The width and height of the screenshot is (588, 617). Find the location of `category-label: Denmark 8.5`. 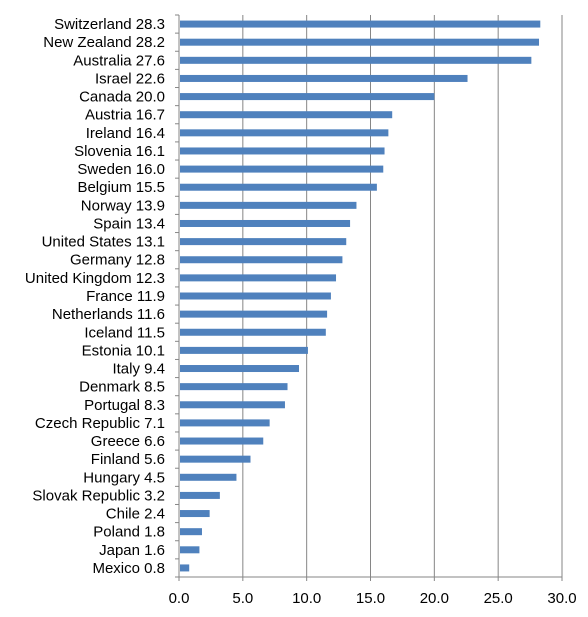

category-label: Denmark 8.5 is located at coordinates (122, 387).